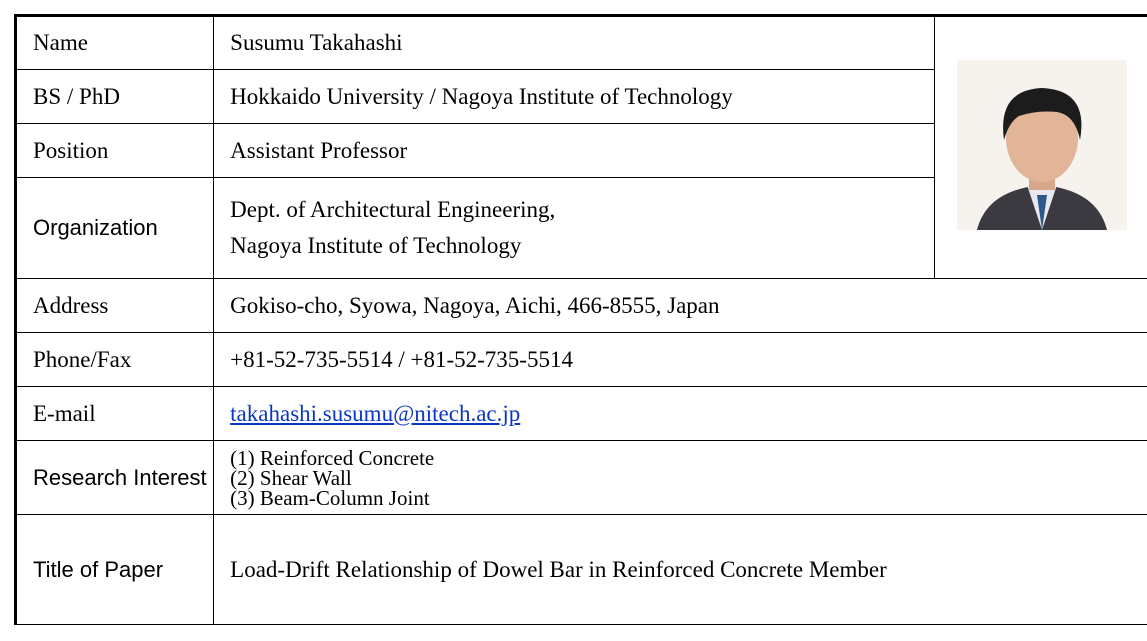 This screenshot has height=641, width=1147. What do you see at coordinates (1041, 144) in the screenshot?
I see `photo` at bounding box center [1041, 144].